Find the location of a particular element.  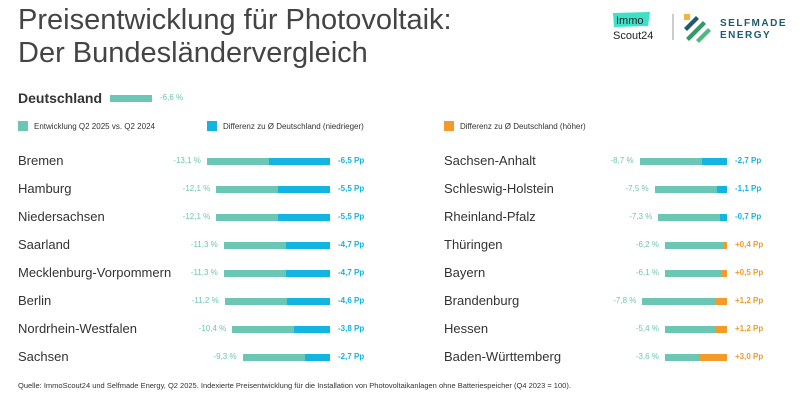

value-label: -7,5 % is located at coordinates (637, 188).